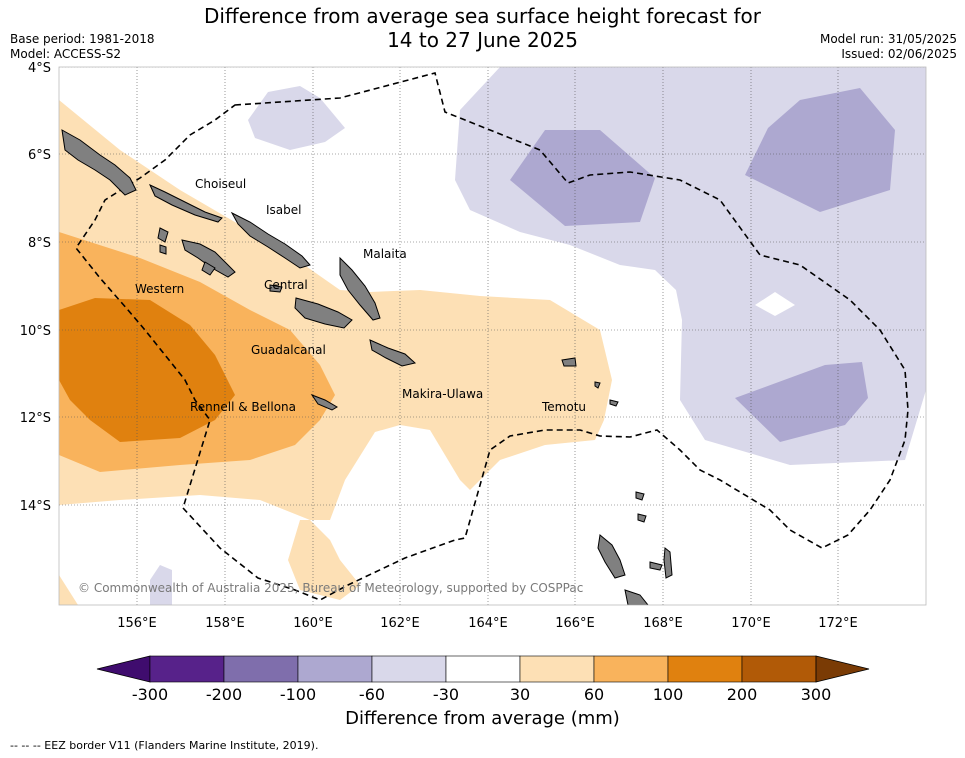 This screenshot has height=758, width=965. What do you see at coordinates (220, 184) in the screenshot?
I see `province-label-choiseul: Choiseul` at bounding box center [220, 184].